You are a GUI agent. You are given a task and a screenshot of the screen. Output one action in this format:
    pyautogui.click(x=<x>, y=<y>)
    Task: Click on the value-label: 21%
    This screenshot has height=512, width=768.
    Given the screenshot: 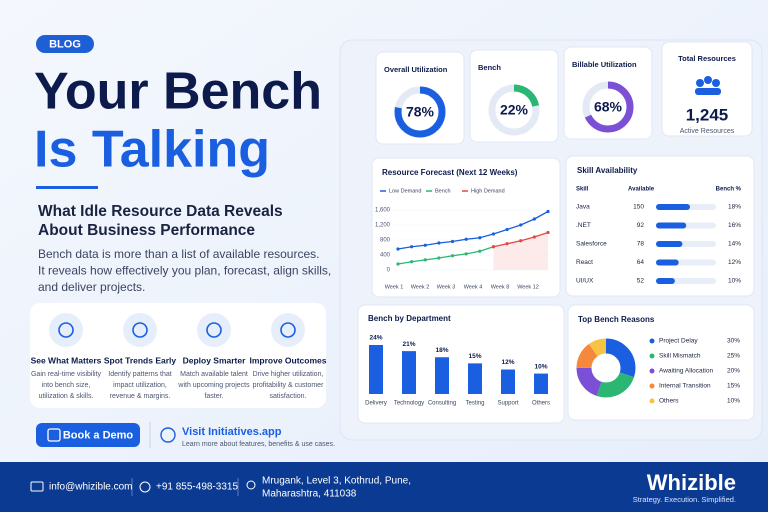 What is the action you would take?
    pyautogui.click(x=408, y=344)
    